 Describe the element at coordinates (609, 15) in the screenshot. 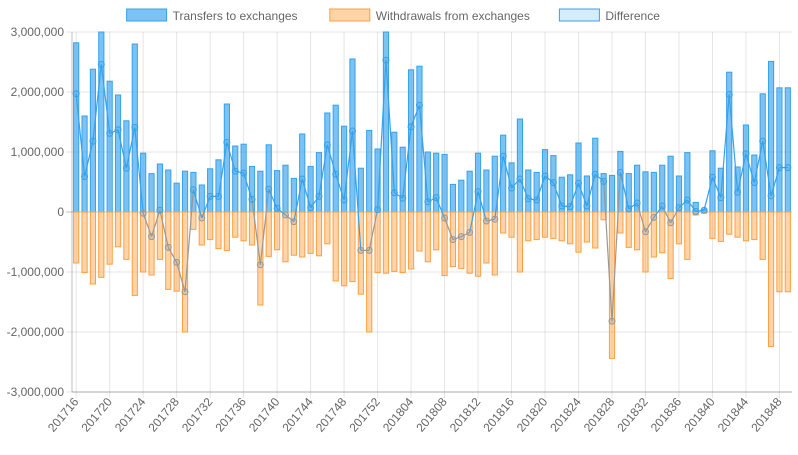

I see `legend-item: Difference` at that location.